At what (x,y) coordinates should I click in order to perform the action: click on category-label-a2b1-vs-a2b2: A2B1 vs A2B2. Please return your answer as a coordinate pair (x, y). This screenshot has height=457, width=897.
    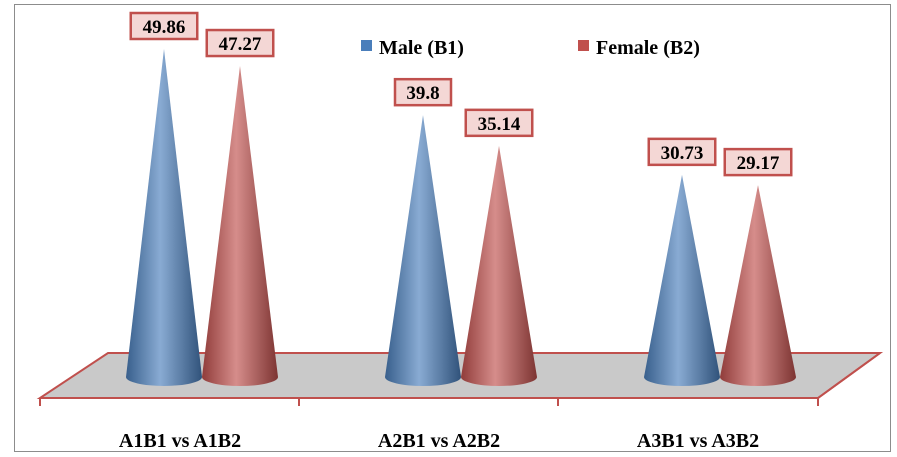
    Looking at the image, I should click on (439, 441).